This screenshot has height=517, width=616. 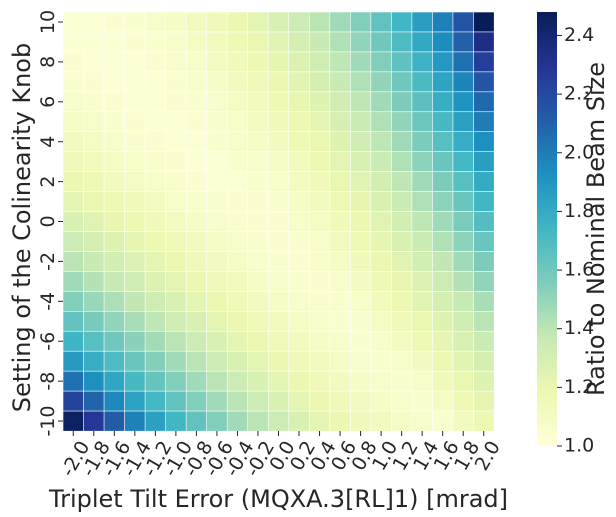 I want to click on colorbar-tick-label: 1.4, so click(x=579, y=328).